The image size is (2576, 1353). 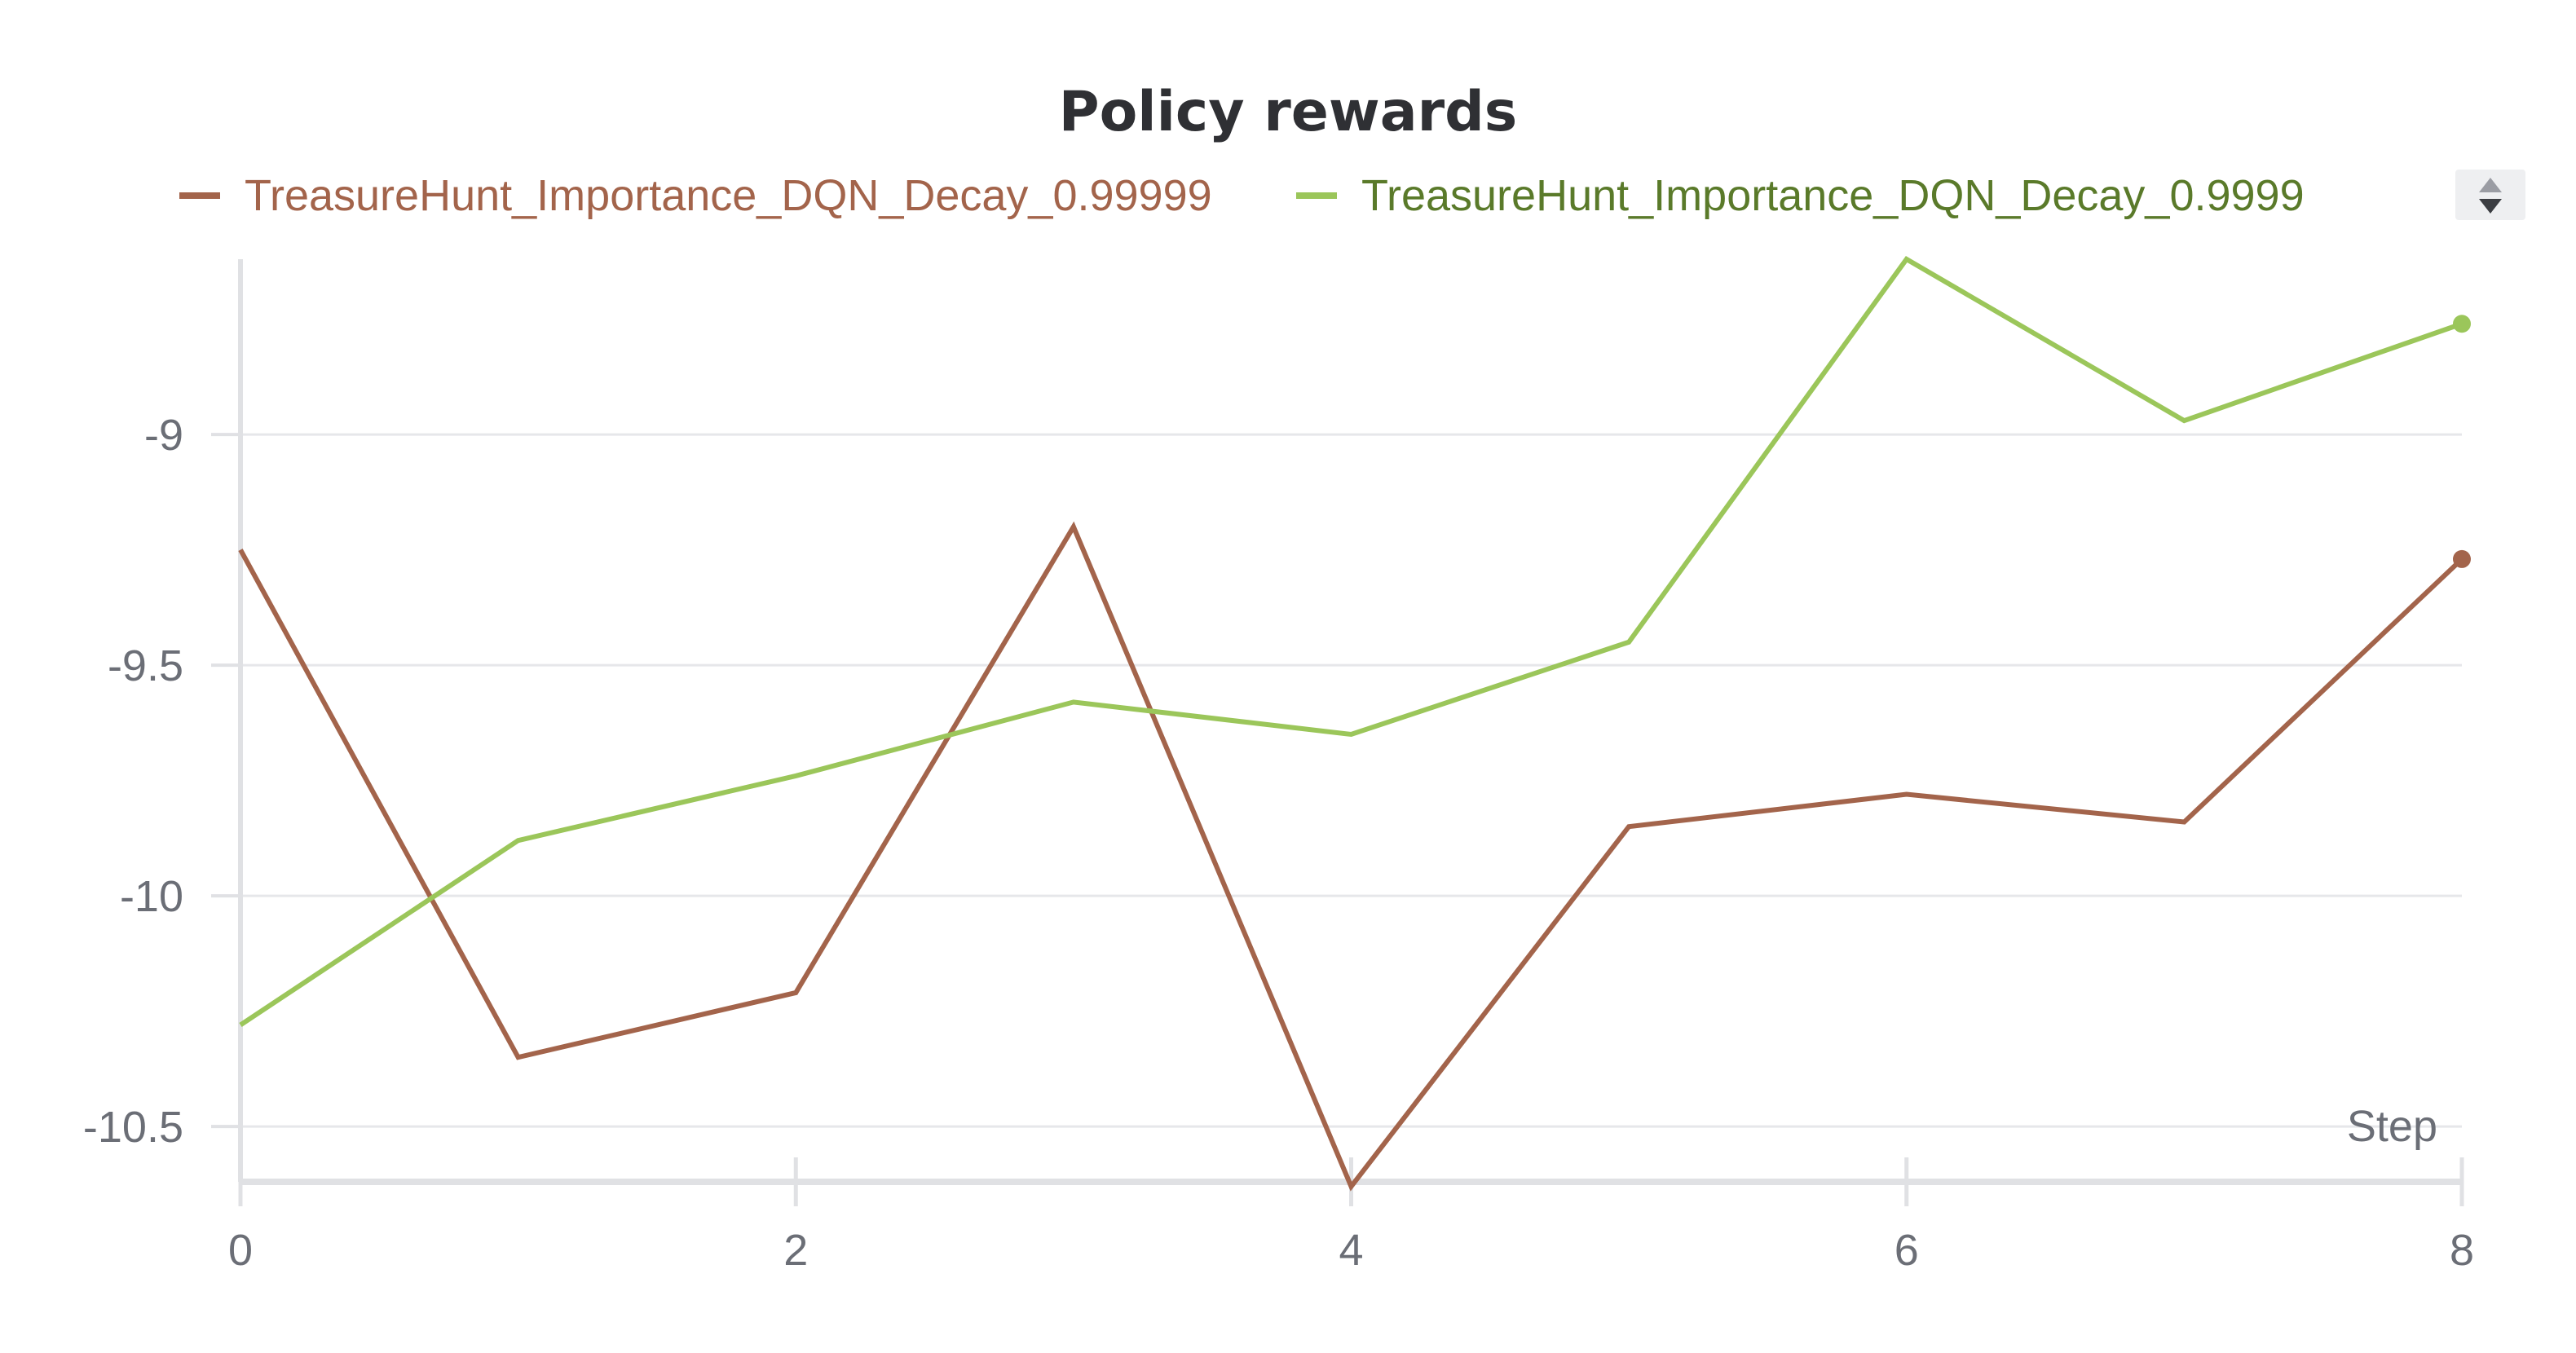 I want to click on x-axis-label: Step, so click(x=2392, y=1126).